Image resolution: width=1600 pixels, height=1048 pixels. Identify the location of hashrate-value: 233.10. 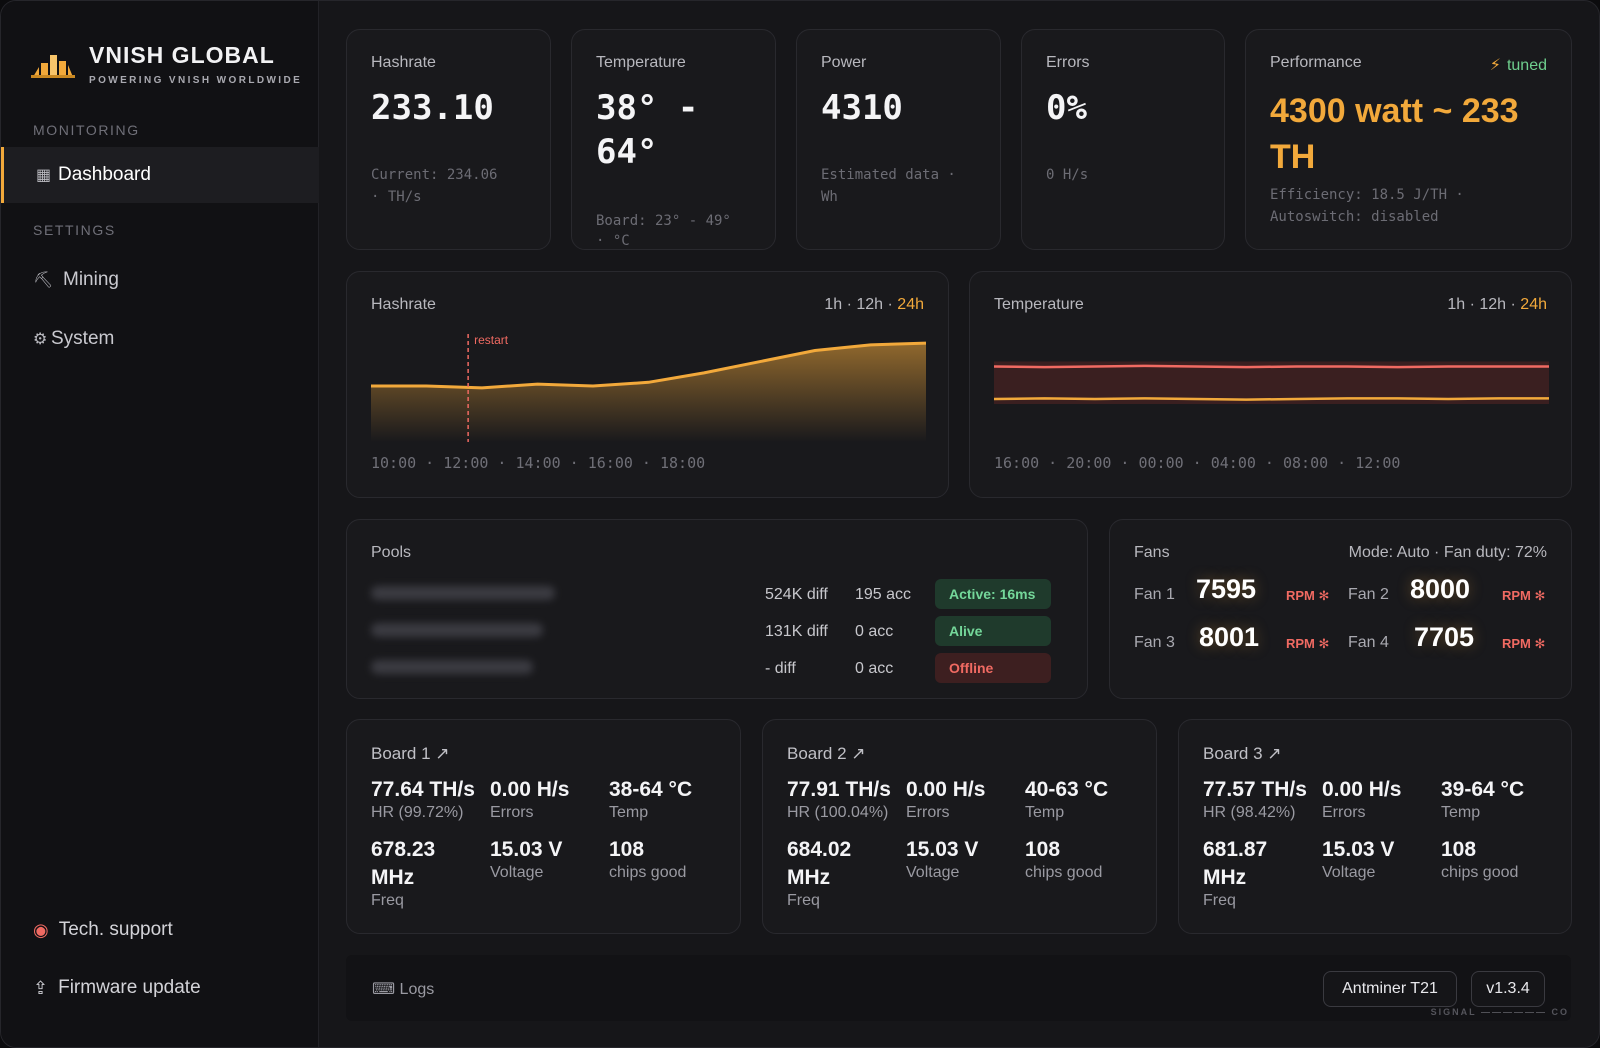
(432, 108).